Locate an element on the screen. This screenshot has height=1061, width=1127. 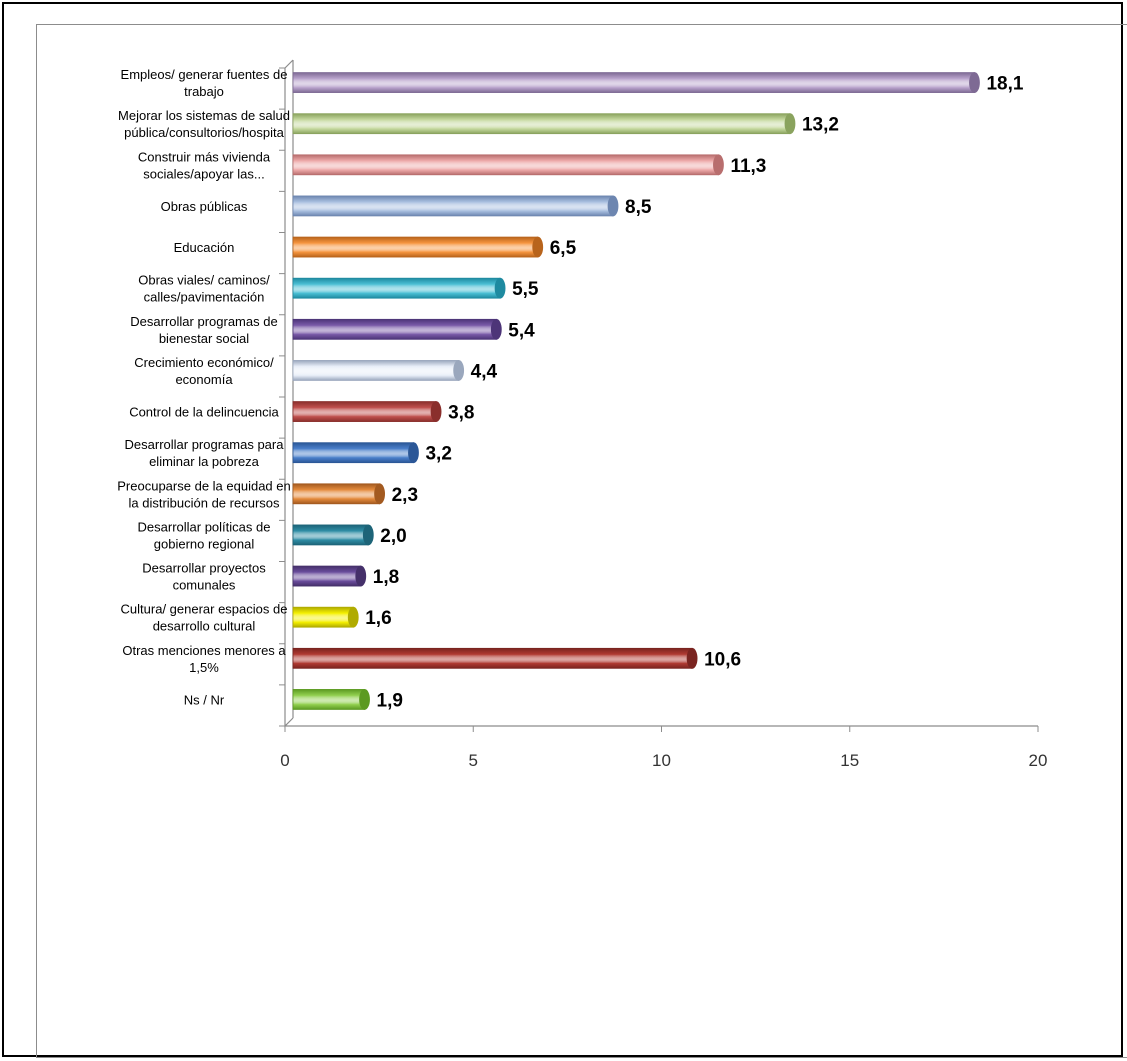
value-label: 1,9 is located at coordinates (390, 700).